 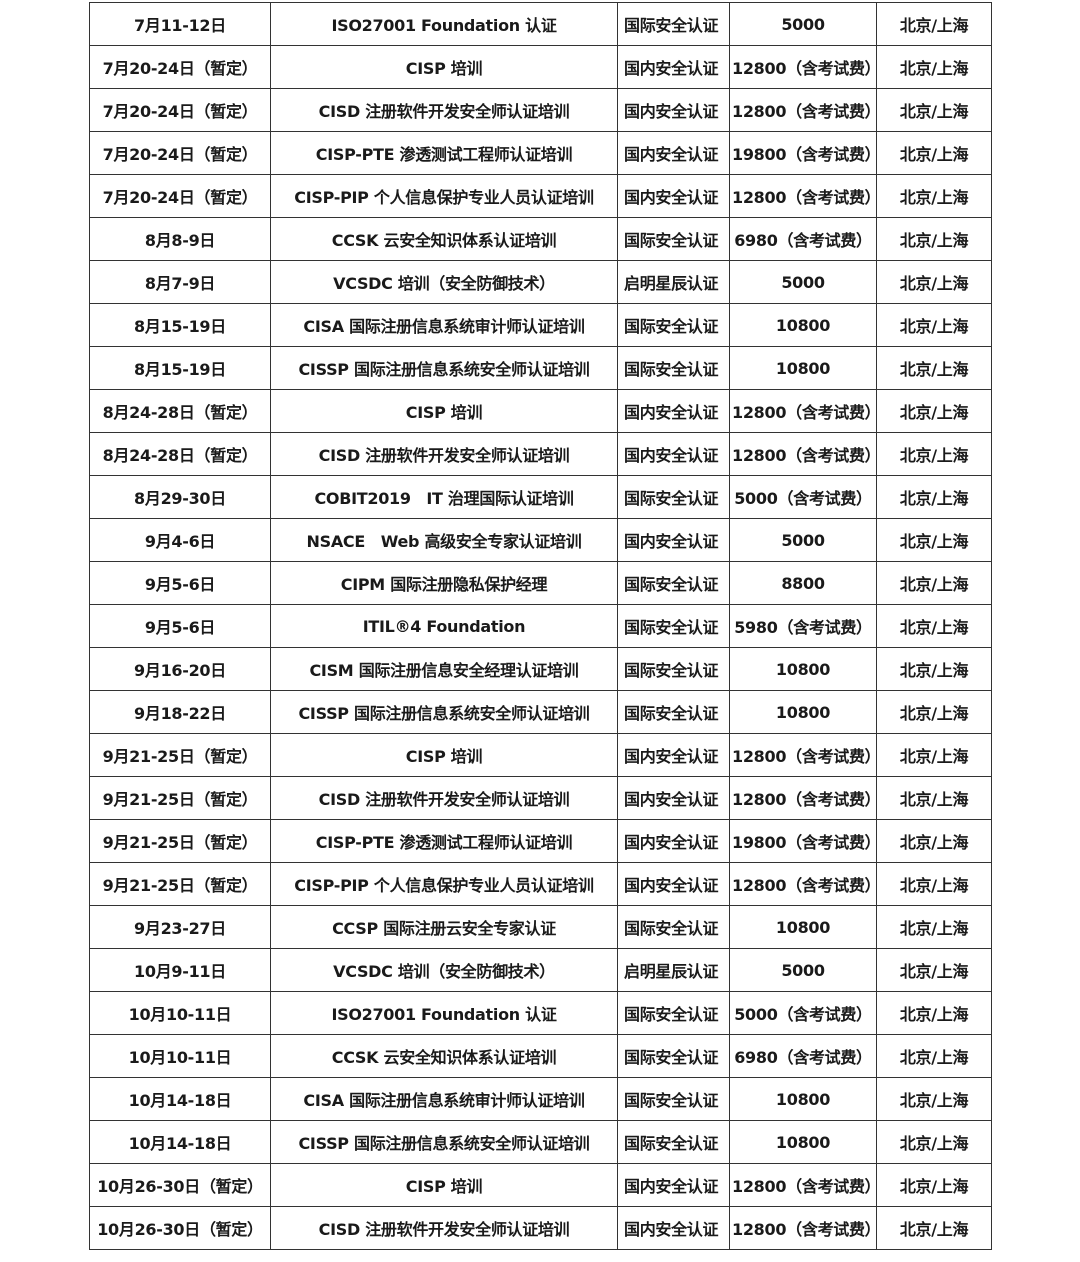 What do you see at coordinates (180, 970) in the screenshot?
I see `date-cell: 10月9-11日` at bounding box center [180, 970].